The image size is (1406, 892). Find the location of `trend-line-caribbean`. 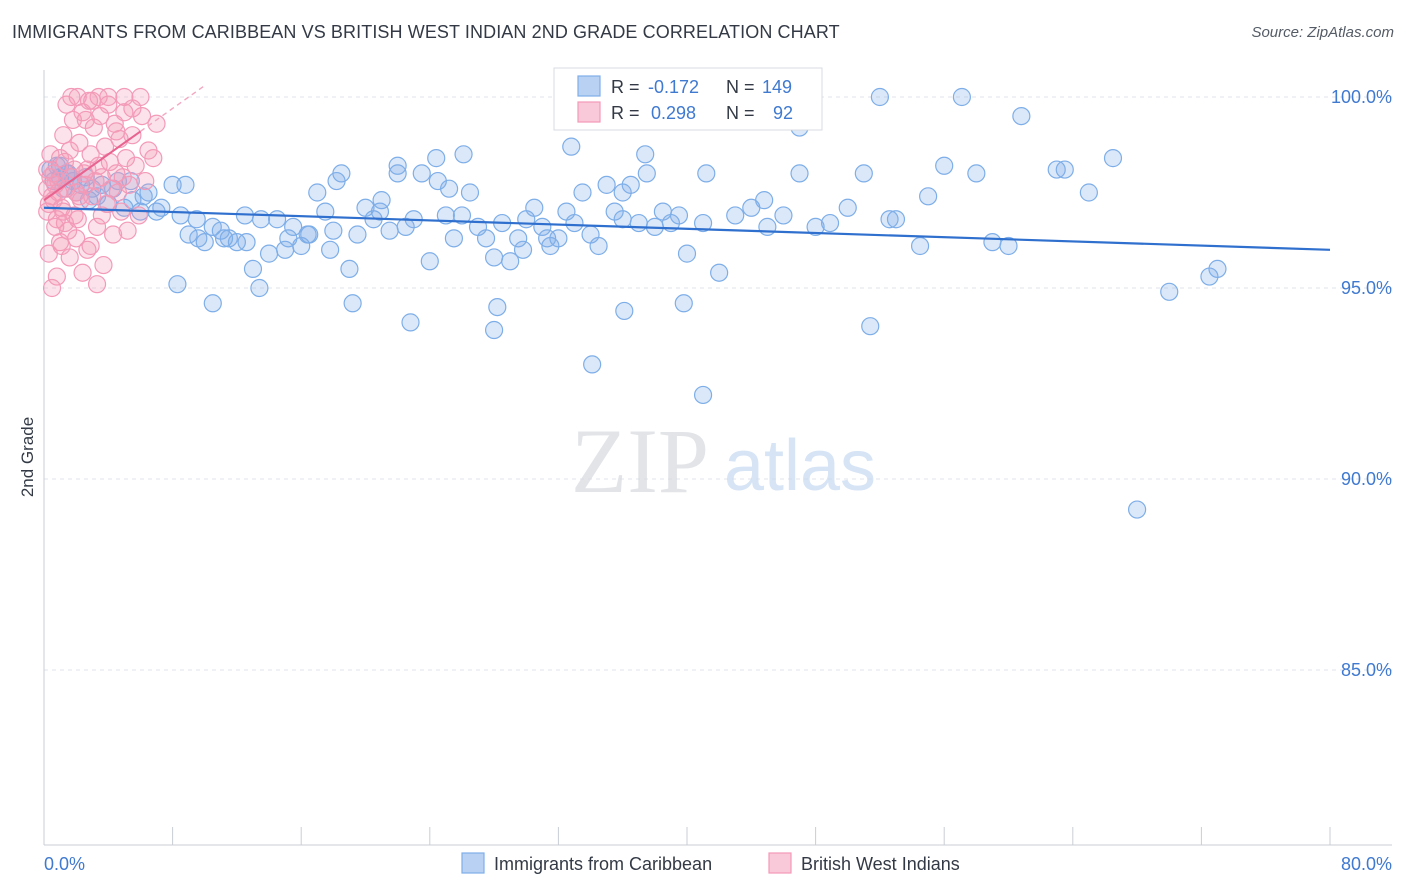

trend-line-caribbean is located at coordinates (687, 228).